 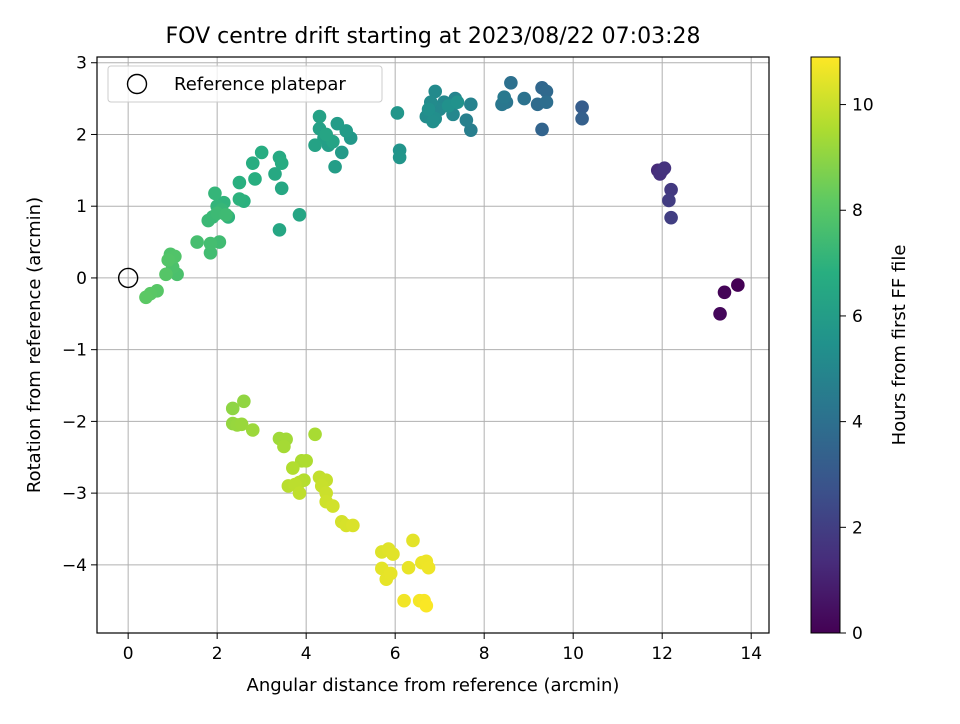 I want to click on x-tick-label: 4, so click(x=306, y=654).